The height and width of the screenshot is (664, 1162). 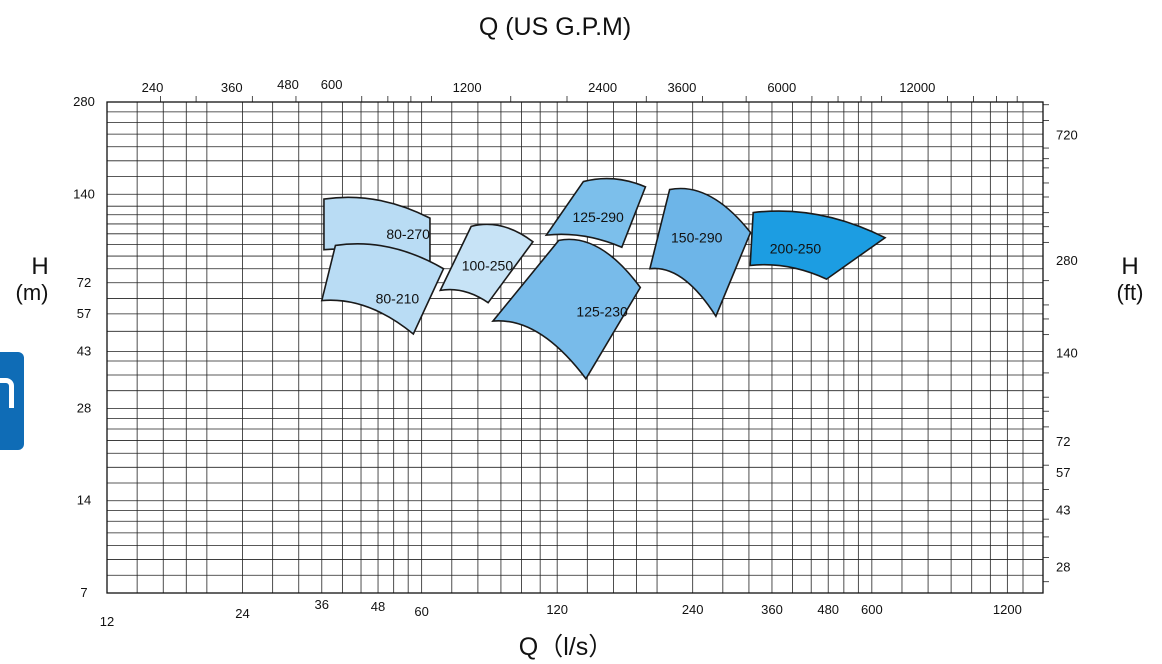 What do you see at coordinates (598, 217) in the screenshot?
I see `region-label: 125-290` at bounding box center [598, 217].